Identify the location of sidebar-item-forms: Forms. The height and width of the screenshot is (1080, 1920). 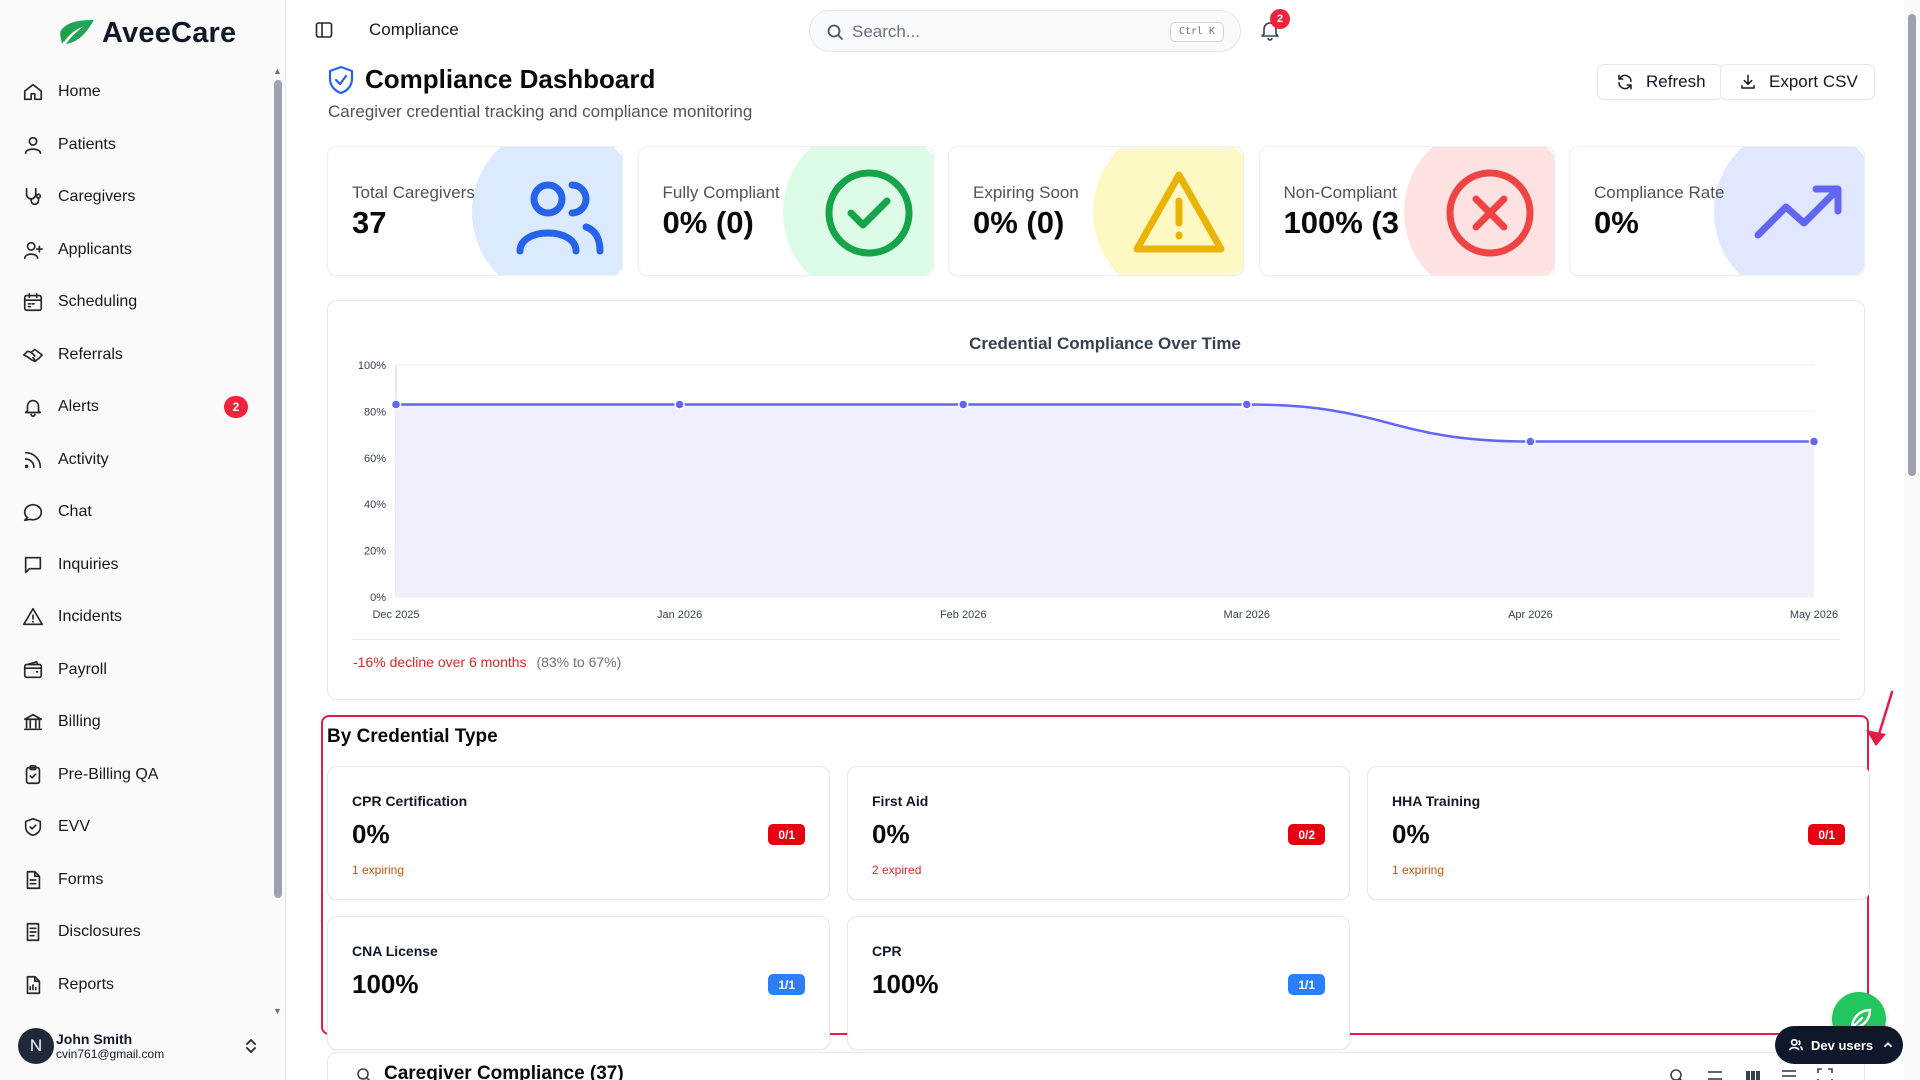
(140, 880).